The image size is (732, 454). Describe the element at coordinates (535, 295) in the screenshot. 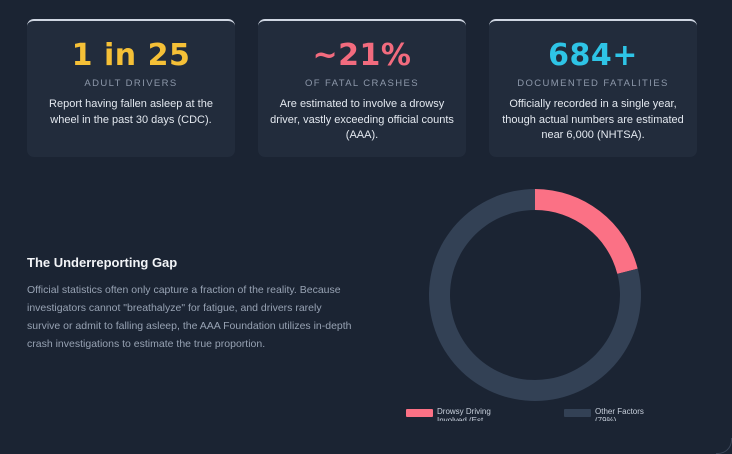

I see `donut-chart` at that location.